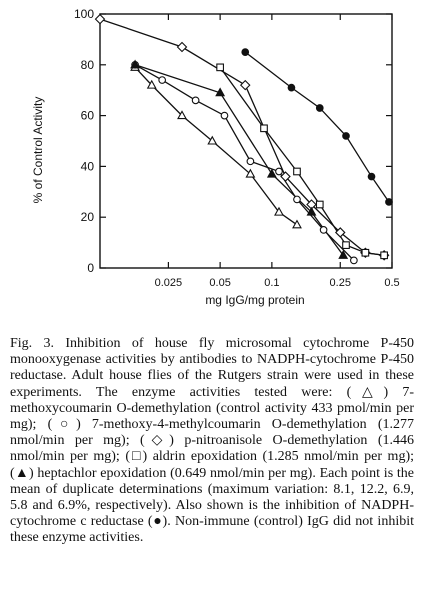  What do you see at coordinates (90, 268) in the screenshot?
I see `y-tick-label: 0` at bounding box center [90, 268].